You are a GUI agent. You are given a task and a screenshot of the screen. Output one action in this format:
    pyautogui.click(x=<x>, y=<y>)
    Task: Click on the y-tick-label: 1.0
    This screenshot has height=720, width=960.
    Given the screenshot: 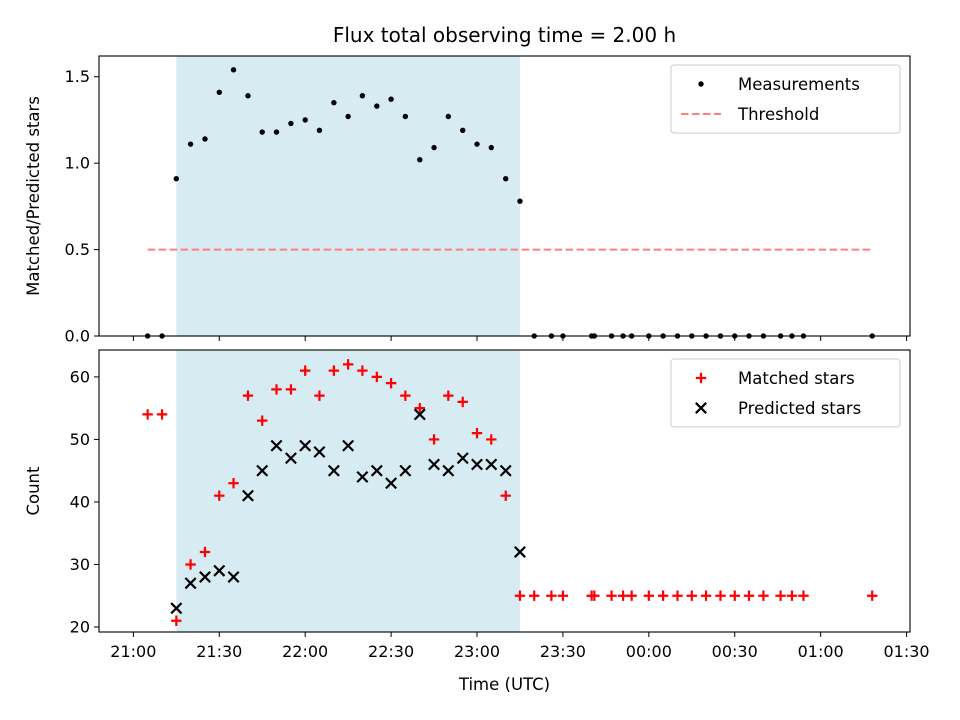 What is the action you would take?
    pyautogui.click(x=77, y=163)
    